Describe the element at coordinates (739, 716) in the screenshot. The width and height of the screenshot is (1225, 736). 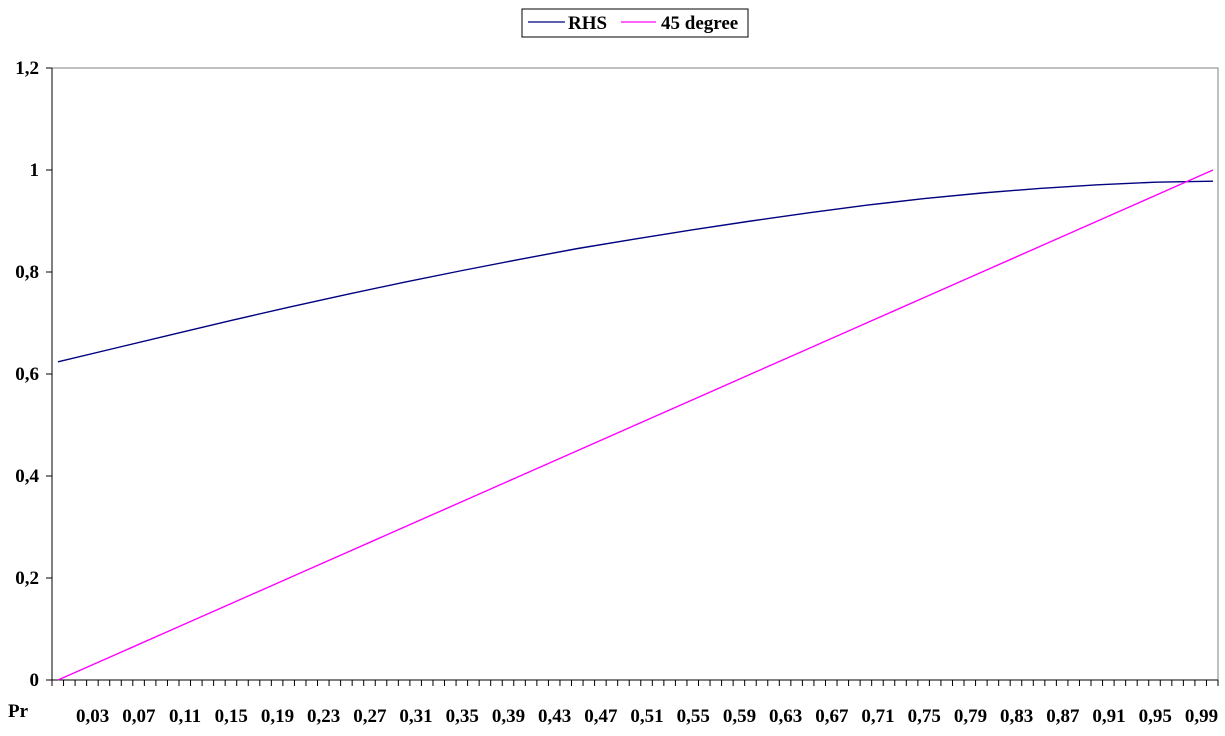
I see `x-tick-label: 0,59` at that location.